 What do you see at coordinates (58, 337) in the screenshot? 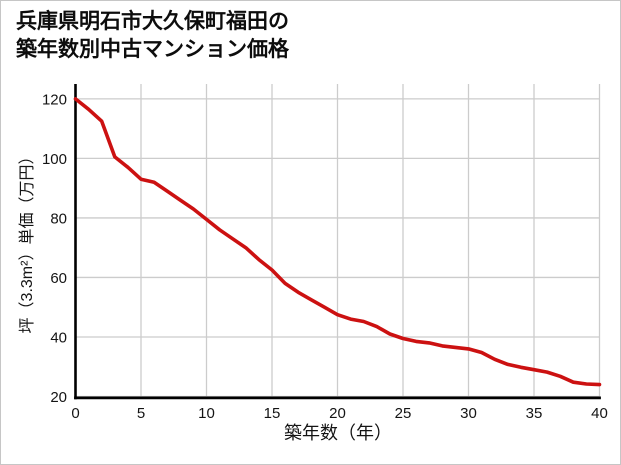
I see `y-tick-label: 40` at bounding box center [58, 337].